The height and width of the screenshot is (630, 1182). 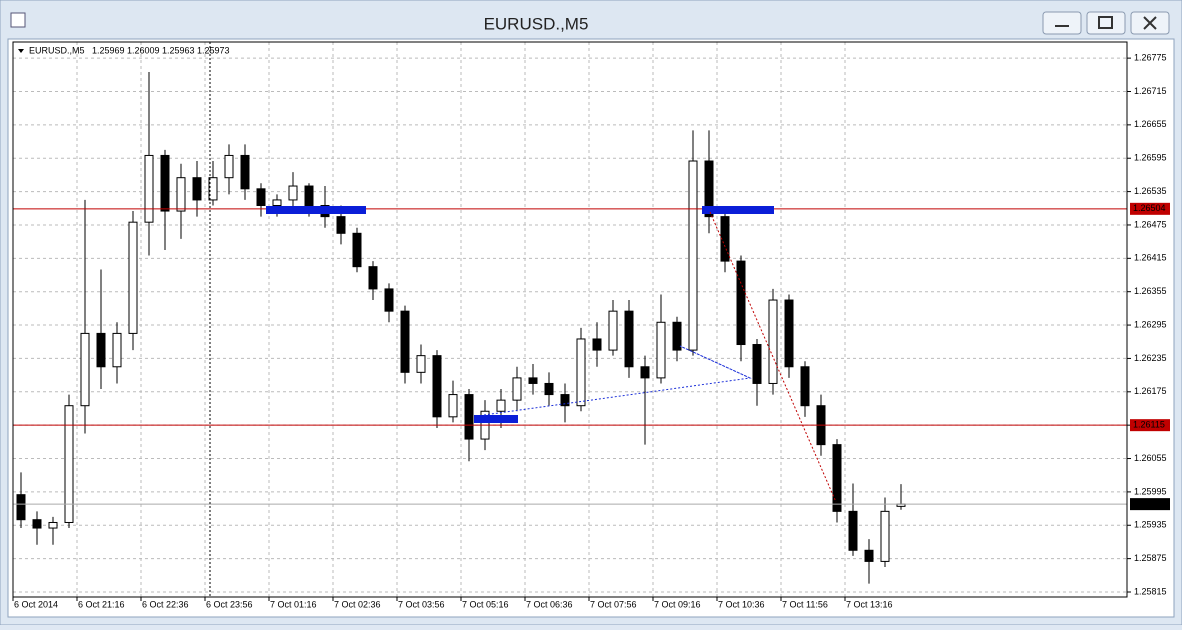 What do you see at coordinates (869, 604) in the screenshot?
I see `x-tick-label: 7 Oct 13:16` at bounding box center [869, 604].